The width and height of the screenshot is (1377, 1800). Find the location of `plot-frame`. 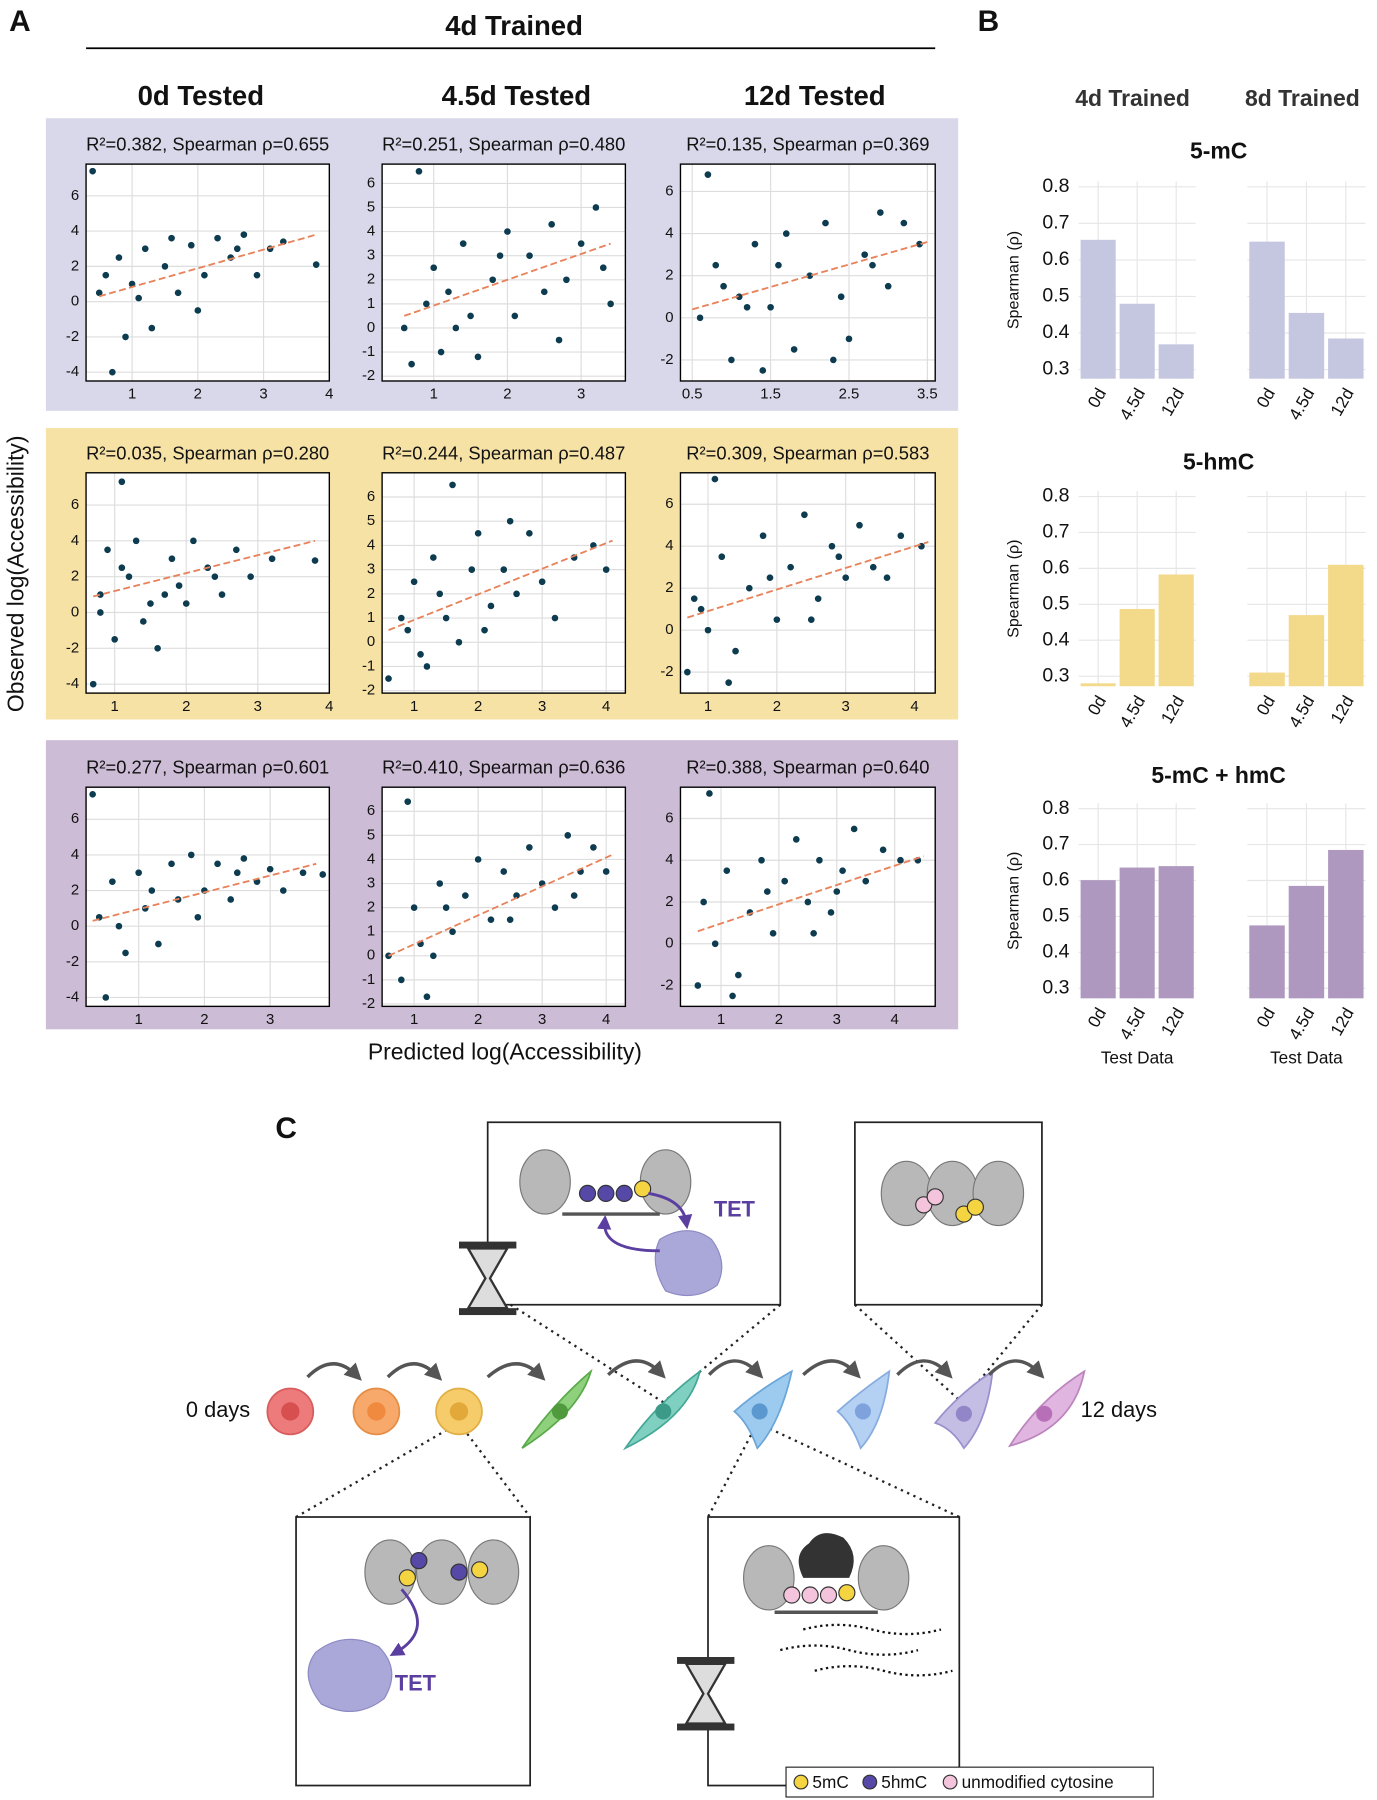

plot-frame is located at coordinates (504, 897).